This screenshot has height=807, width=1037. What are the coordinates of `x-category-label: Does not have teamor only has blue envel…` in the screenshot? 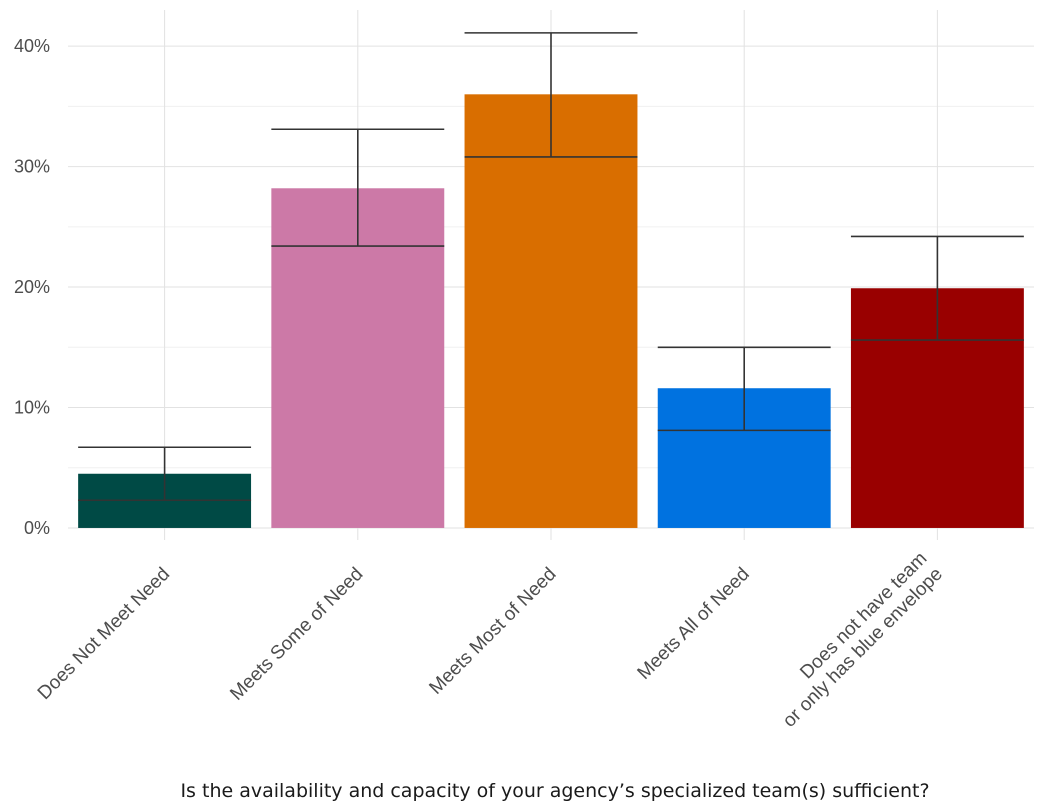 It's located at (855, 640).